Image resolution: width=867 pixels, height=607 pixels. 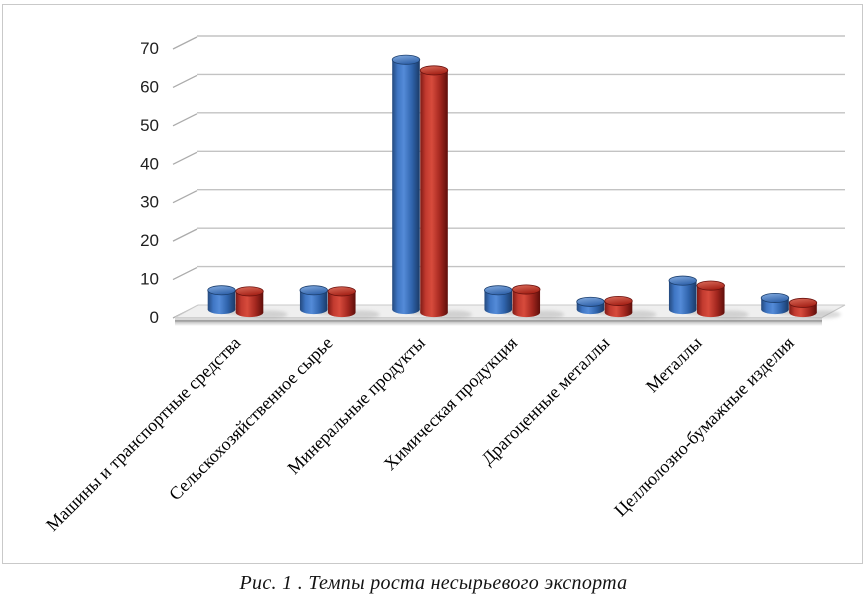 I want to click on y-tick-label: 50, so click(x=149, y=125).